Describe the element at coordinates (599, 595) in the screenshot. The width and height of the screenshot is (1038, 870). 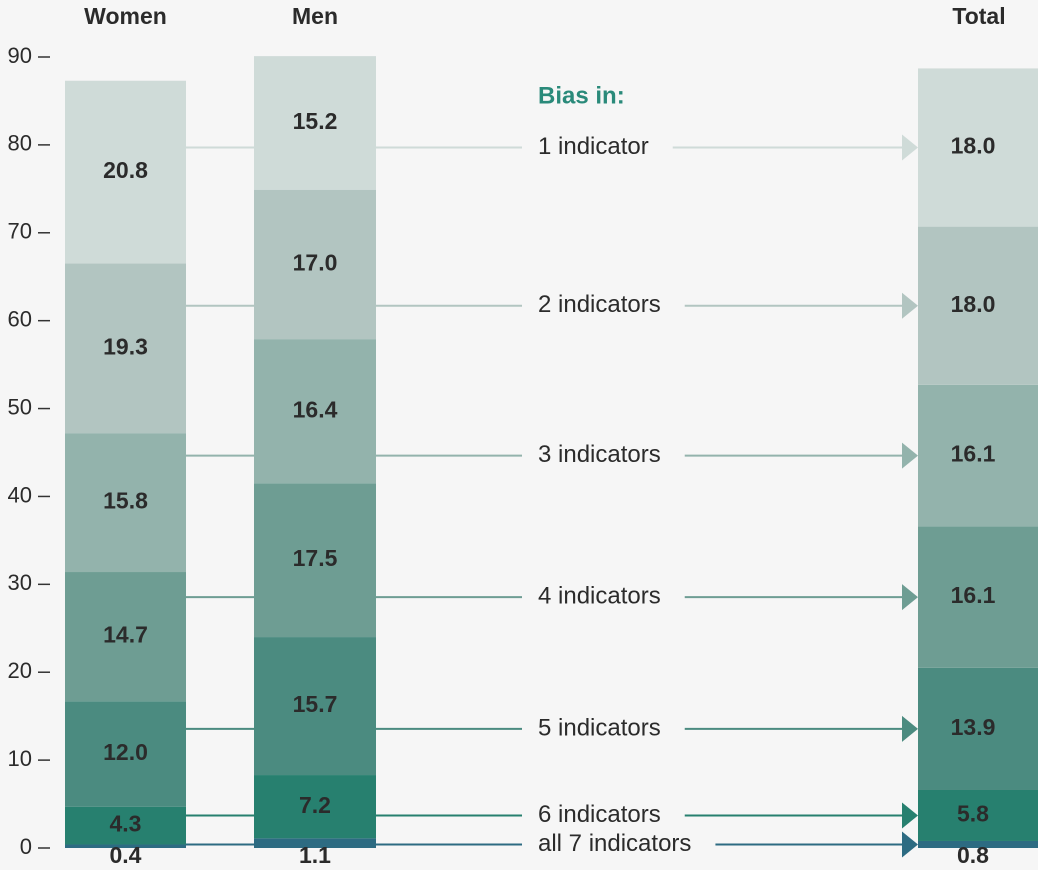
I see `legend-label: 4 indicators` at that location.